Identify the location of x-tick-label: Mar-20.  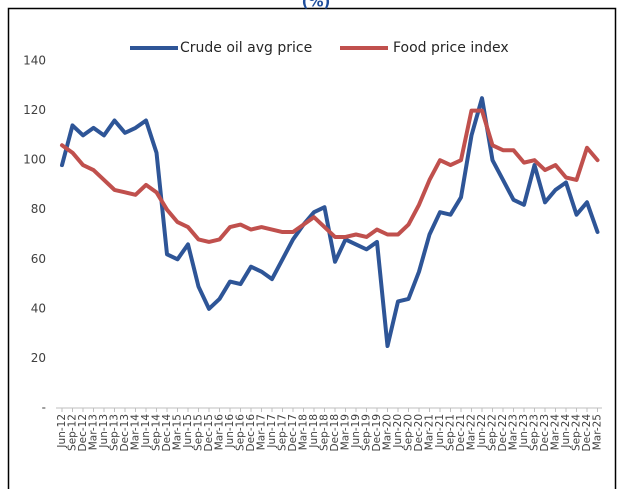
(388, 432).